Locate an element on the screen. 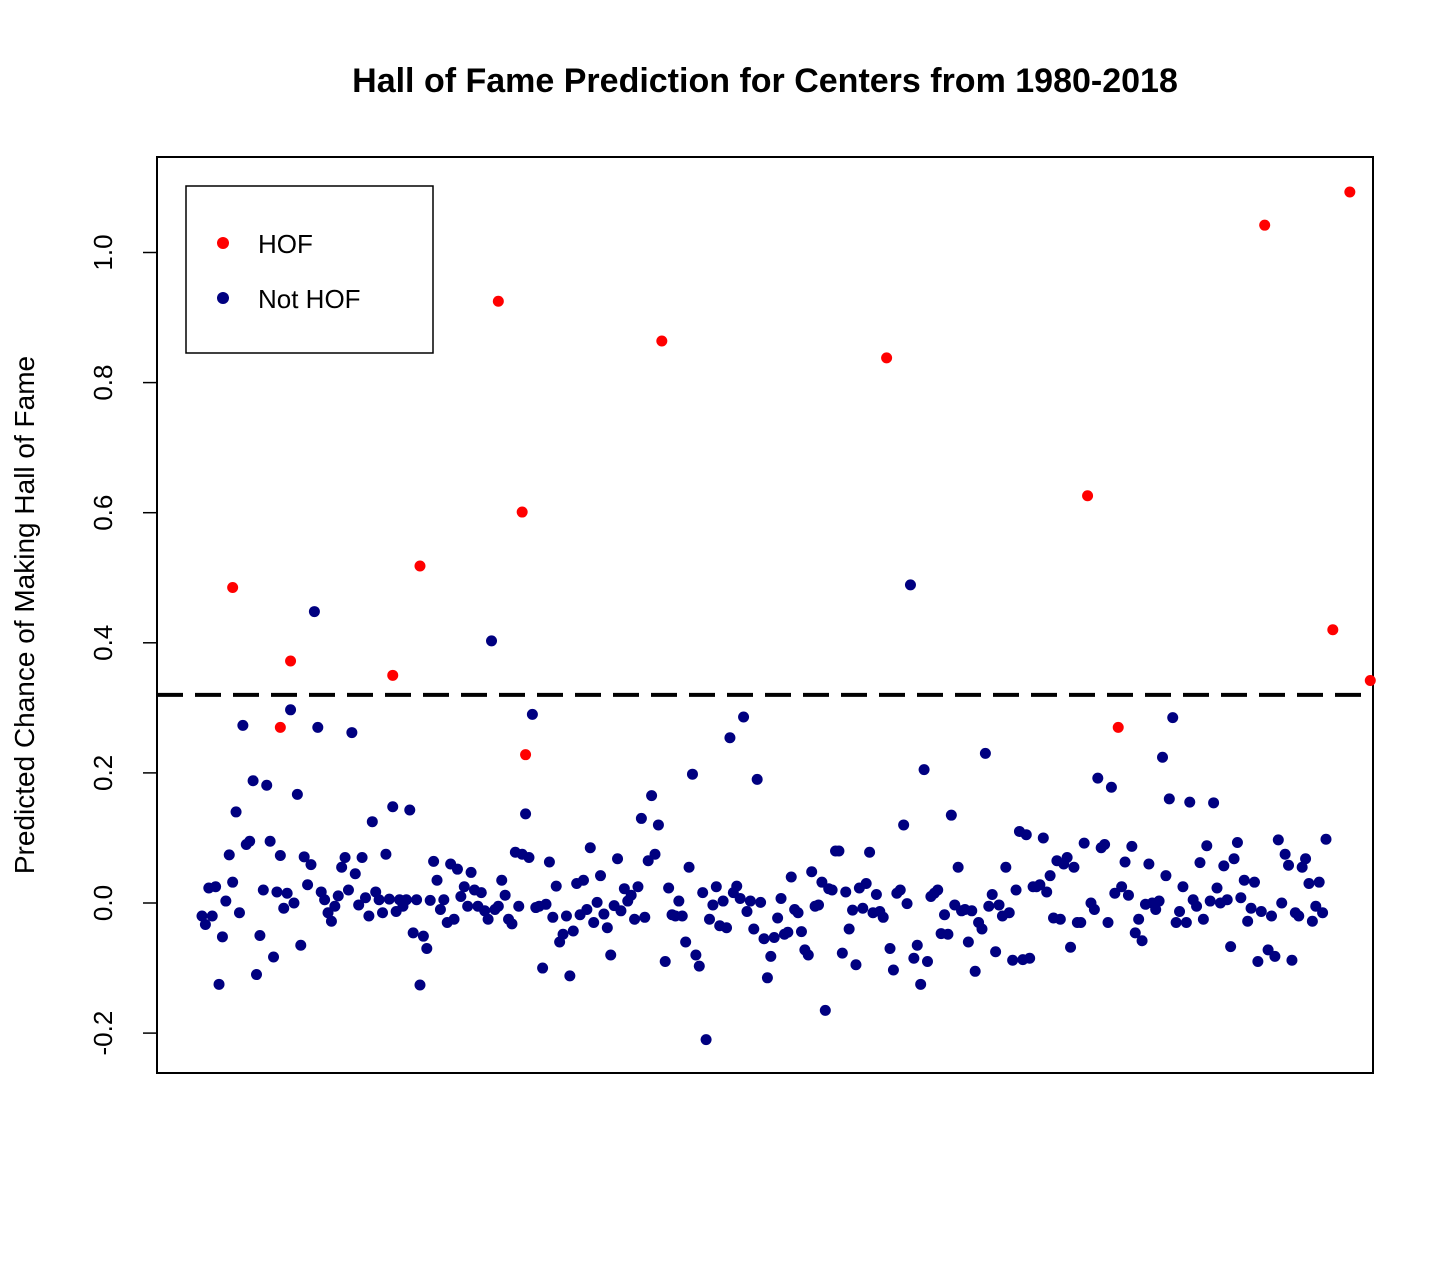 Image resolution: width=1454 pixels, height=1270 pixels. legend-marker-hof is located at coordinates (223, 243).